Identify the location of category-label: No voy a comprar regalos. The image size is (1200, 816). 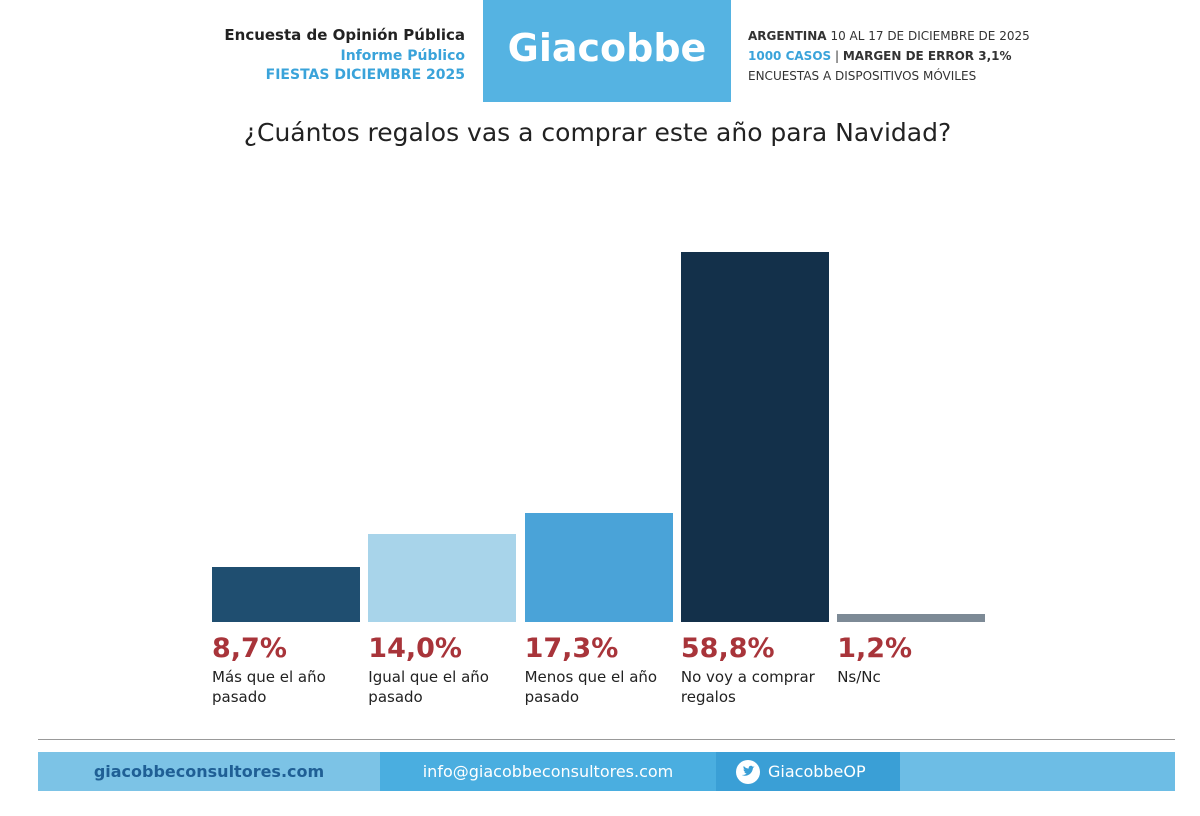
(747, 687).